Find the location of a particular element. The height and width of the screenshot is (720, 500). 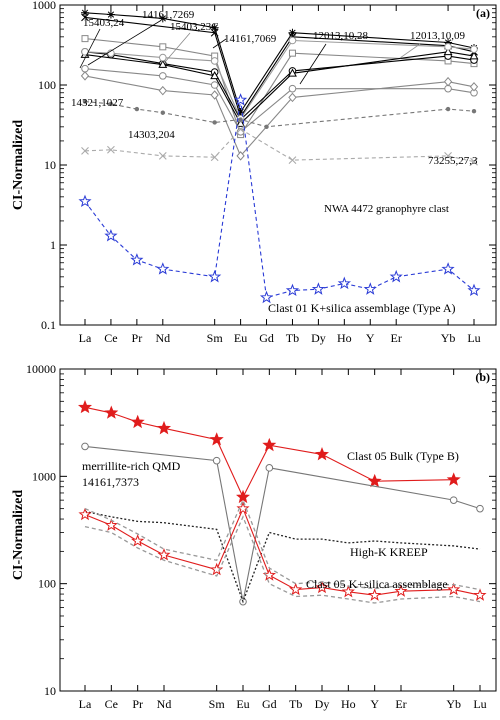

label-14321-1027: 14321,1027 is located at coordinates (97, 103).